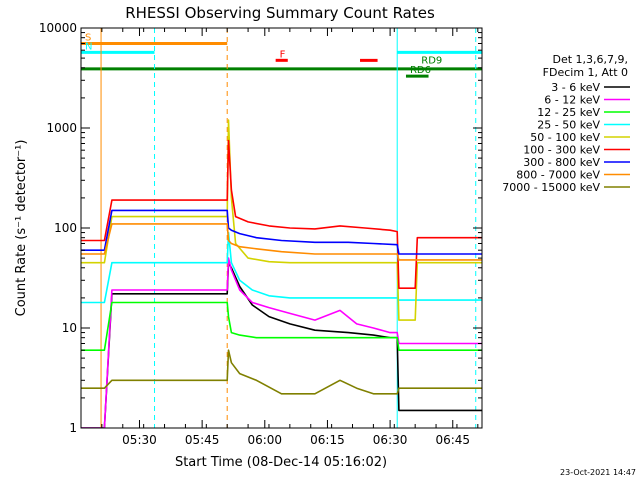  Describe the element at coordinates (575, 87) in the screenshot. I see `legend-label-3-6-kev: 3 - 6 keV` at that location.